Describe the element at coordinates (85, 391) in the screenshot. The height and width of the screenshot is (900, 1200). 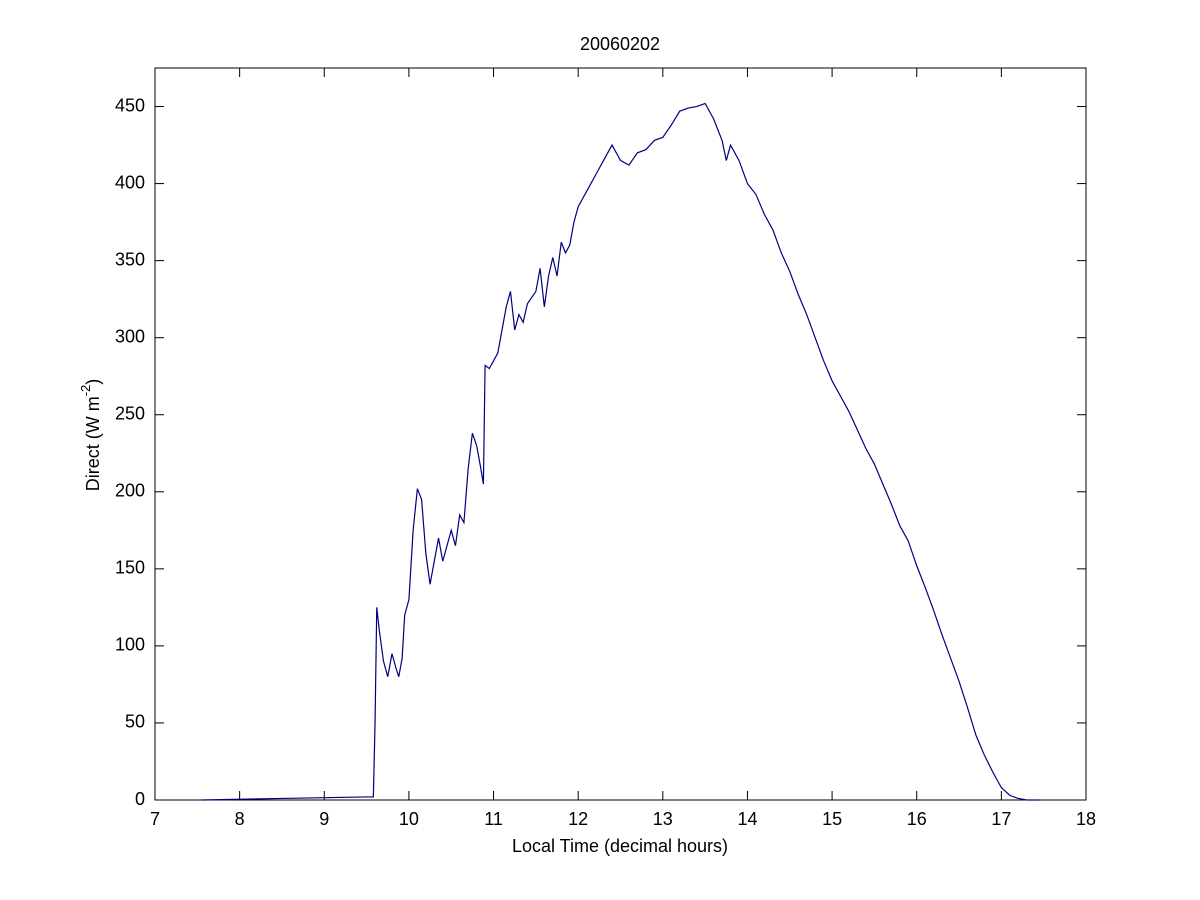
I see `y-axis-label-superscript: -2` at that location.